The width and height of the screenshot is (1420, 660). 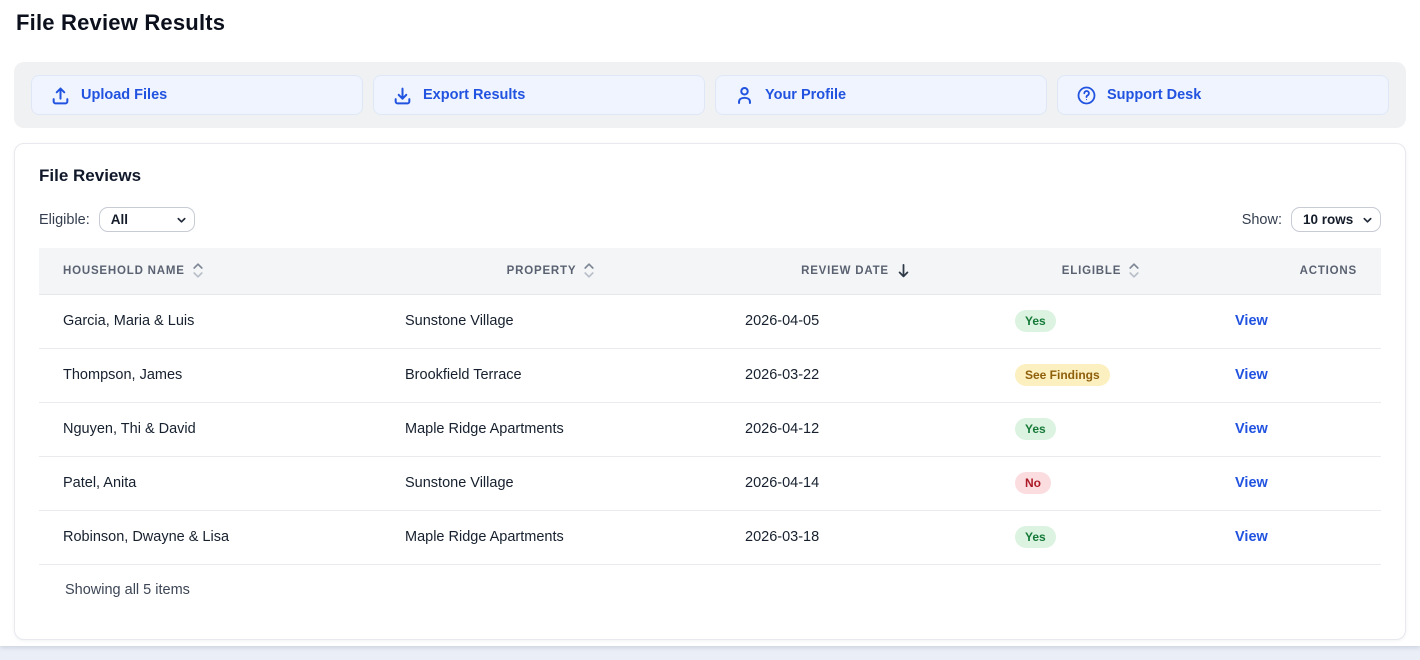 I want to click on toolbar: Upload Files Export Results Your Profile, so click(x=710, y=95).